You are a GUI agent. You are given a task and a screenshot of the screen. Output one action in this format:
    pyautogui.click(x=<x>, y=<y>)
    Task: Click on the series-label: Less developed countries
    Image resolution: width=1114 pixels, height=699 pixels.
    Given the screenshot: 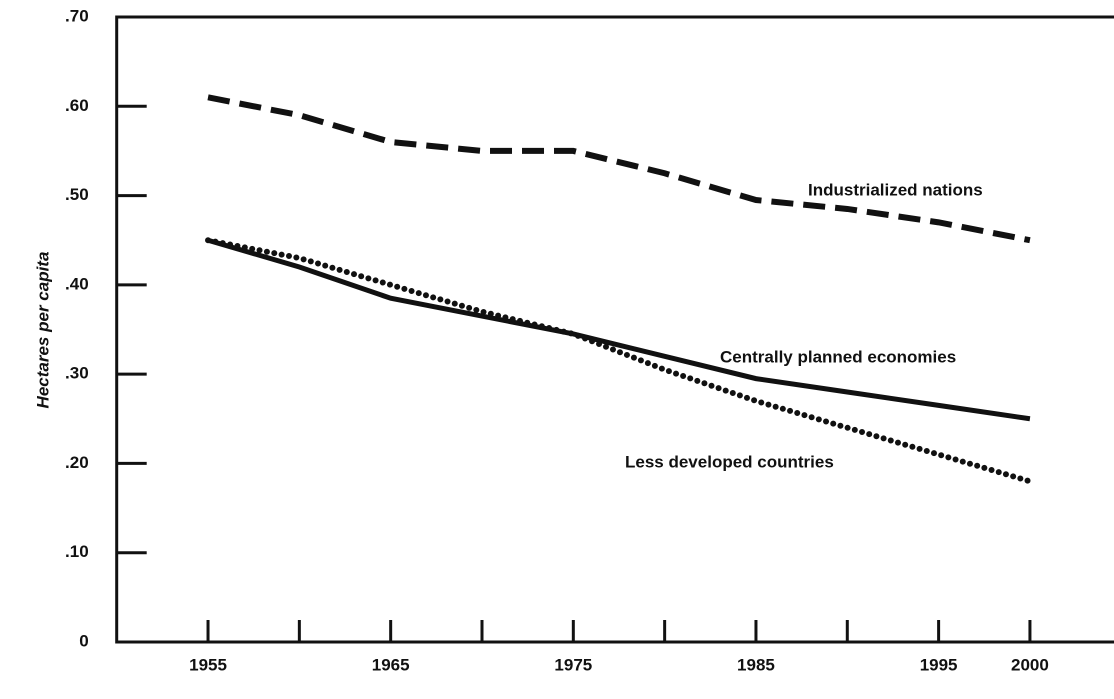 What is the action you would take?
    pyautogui.click(x=729, y=461)
    